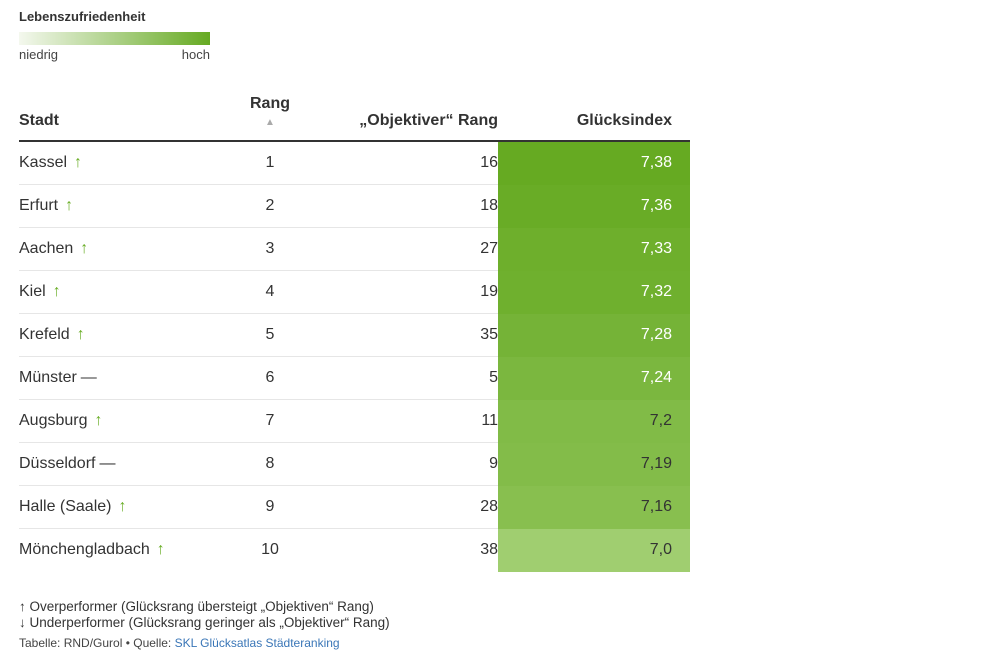  What do you see at coordinates (44, 334) in the screenshot?
I see `city-name: Krefeld` at bounding box center [44, 334].